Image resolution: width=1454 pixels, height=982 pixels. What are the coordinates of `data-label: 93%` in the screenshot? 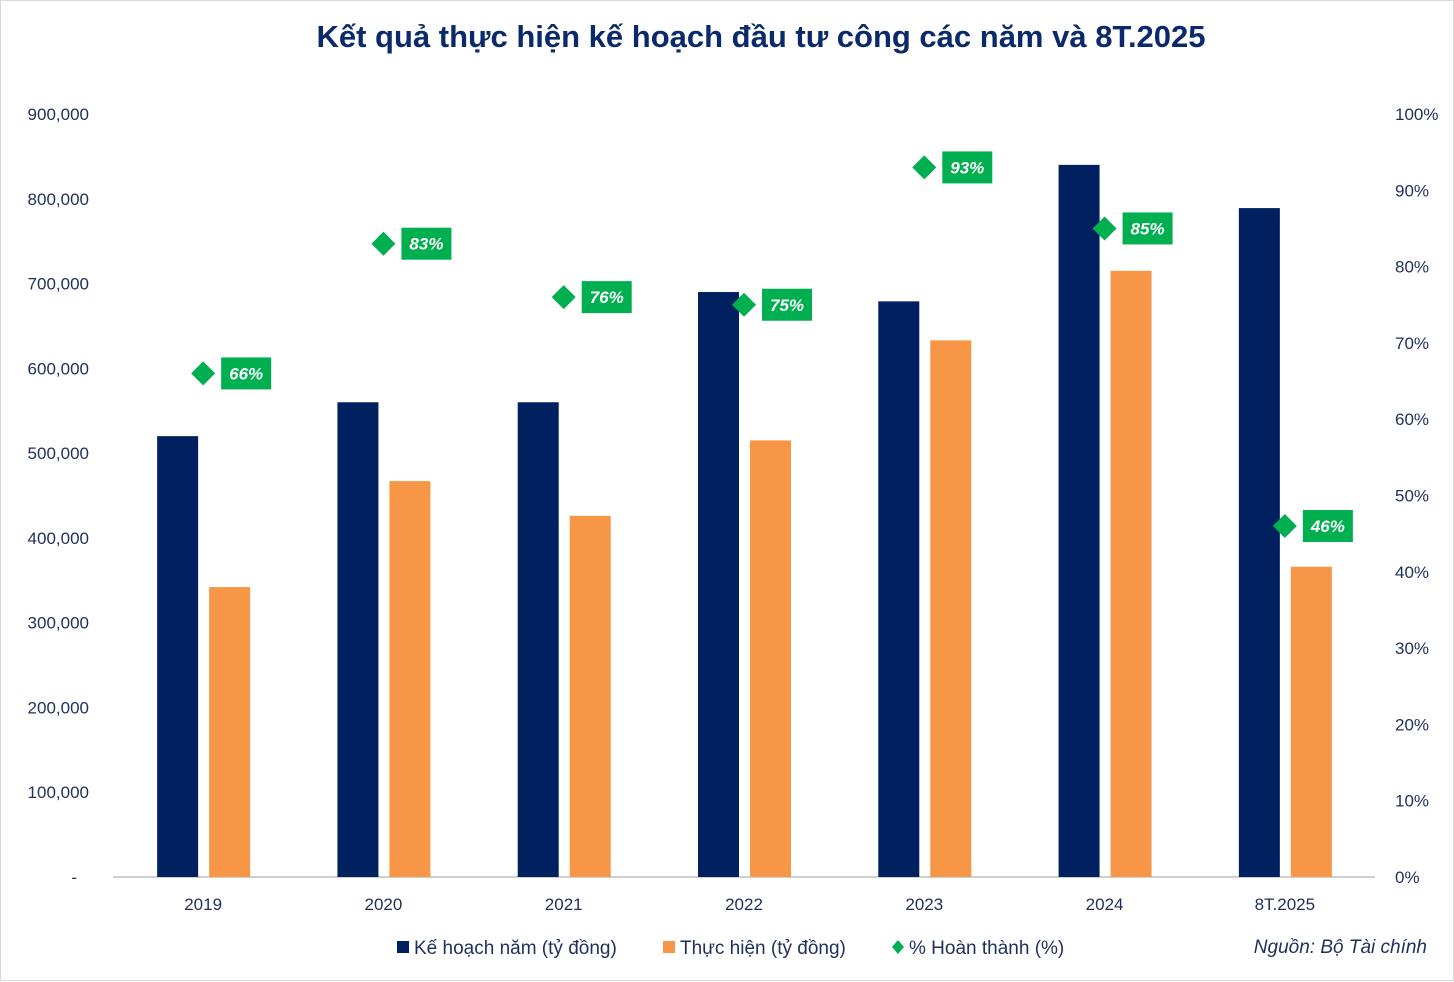 It's located at (967, 167).